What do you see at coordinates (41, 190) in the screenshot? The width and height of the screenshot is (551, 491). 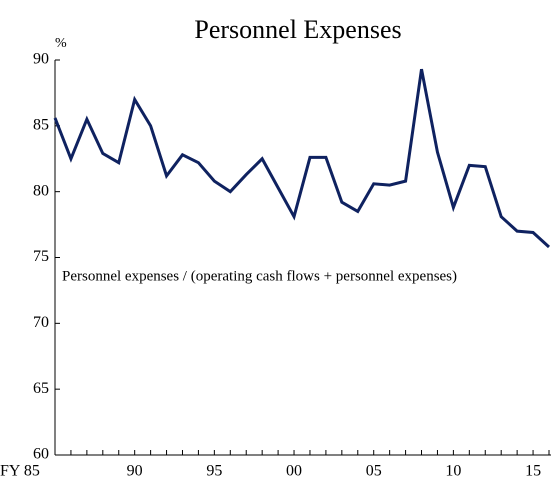 I see `y-tick-label: 80` at bounding box center [41, 190].